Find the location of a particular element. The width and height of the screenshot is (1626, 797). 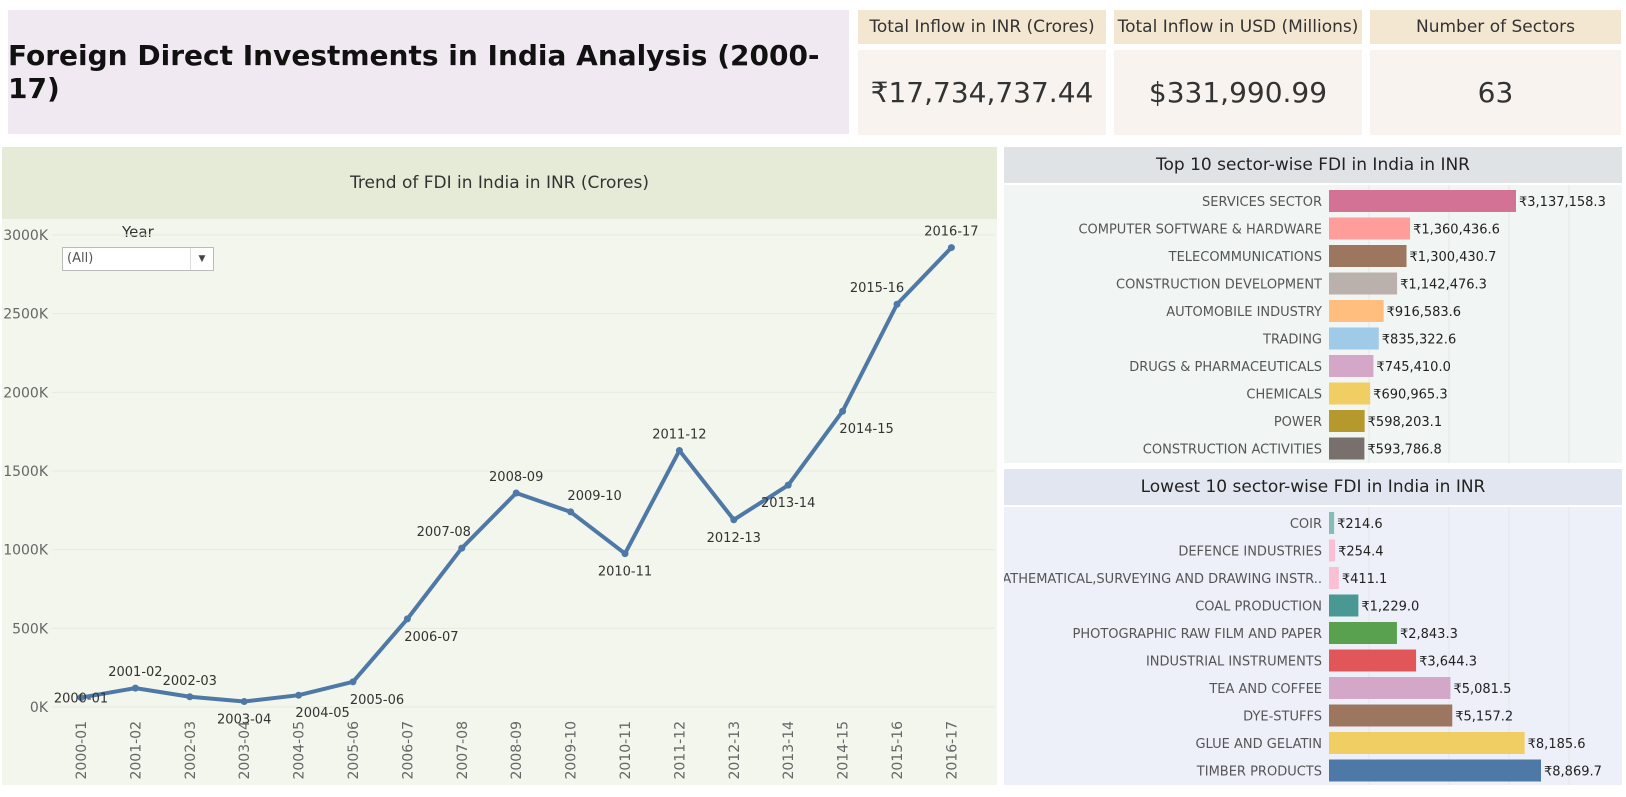

x-tick-label: 2008-09 is located at coordinates (517, 750).